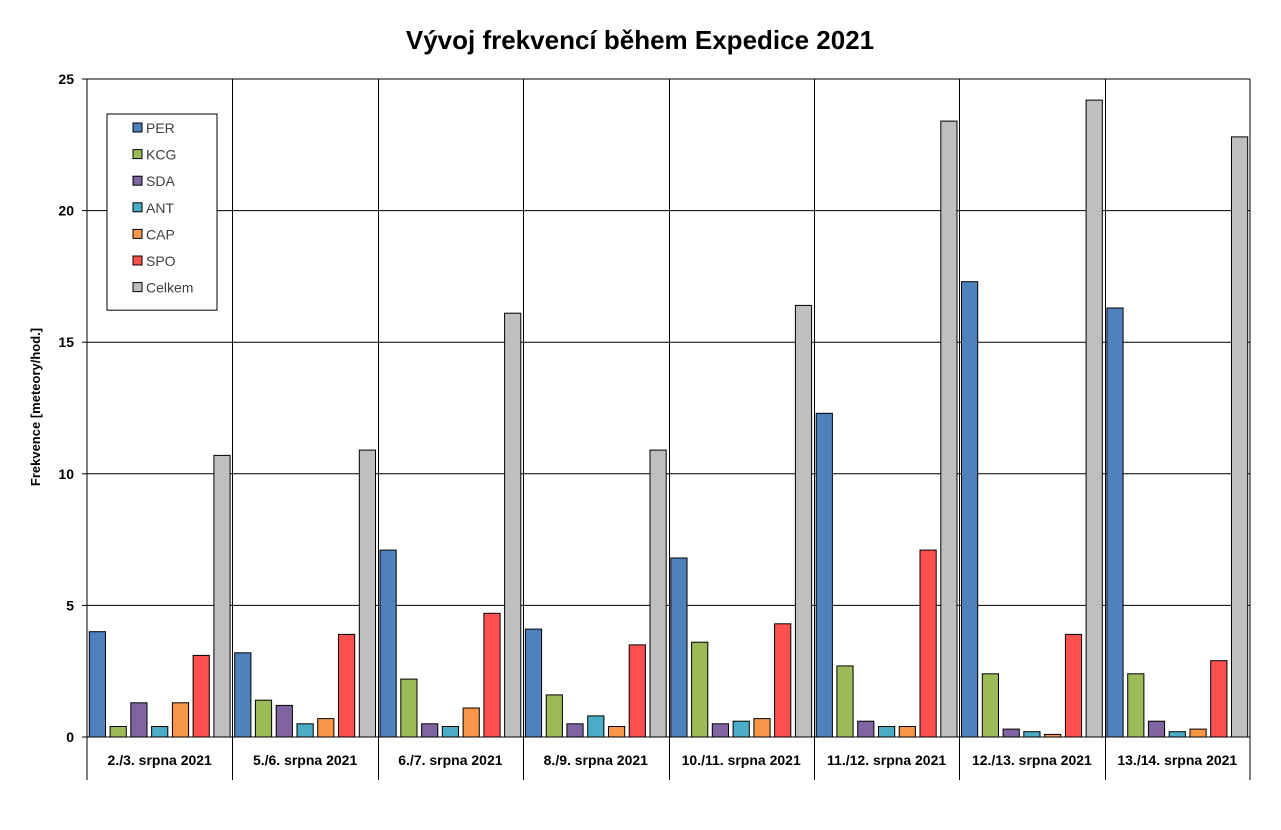  I want to click on x-category-label: 2./3. srpna 2021, so click(160, 760).